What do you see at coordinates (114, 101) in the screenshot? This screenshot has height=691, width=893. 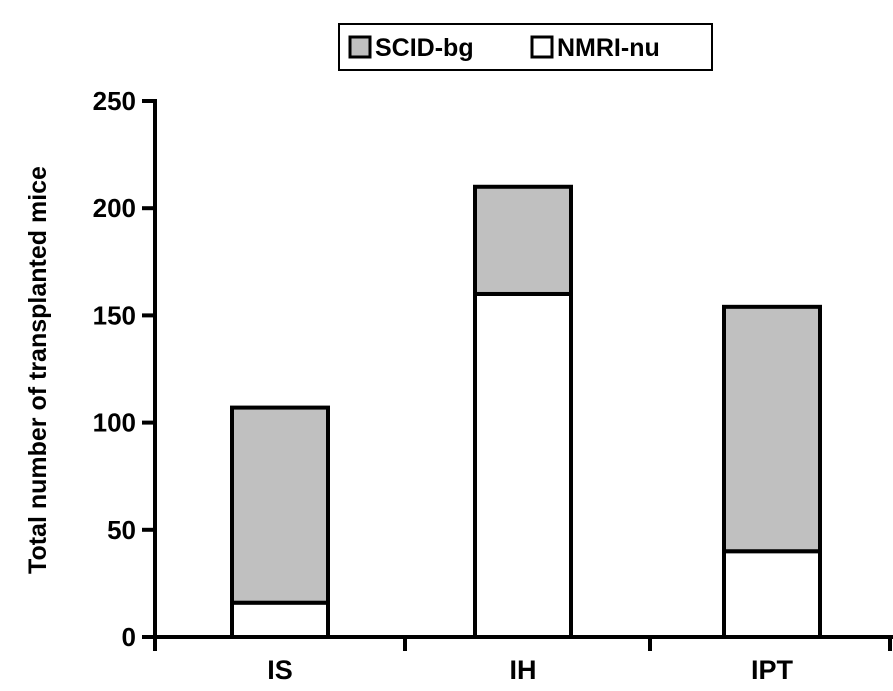 I see `y-tick-label-250: 250` at bounding box center [114, 101].